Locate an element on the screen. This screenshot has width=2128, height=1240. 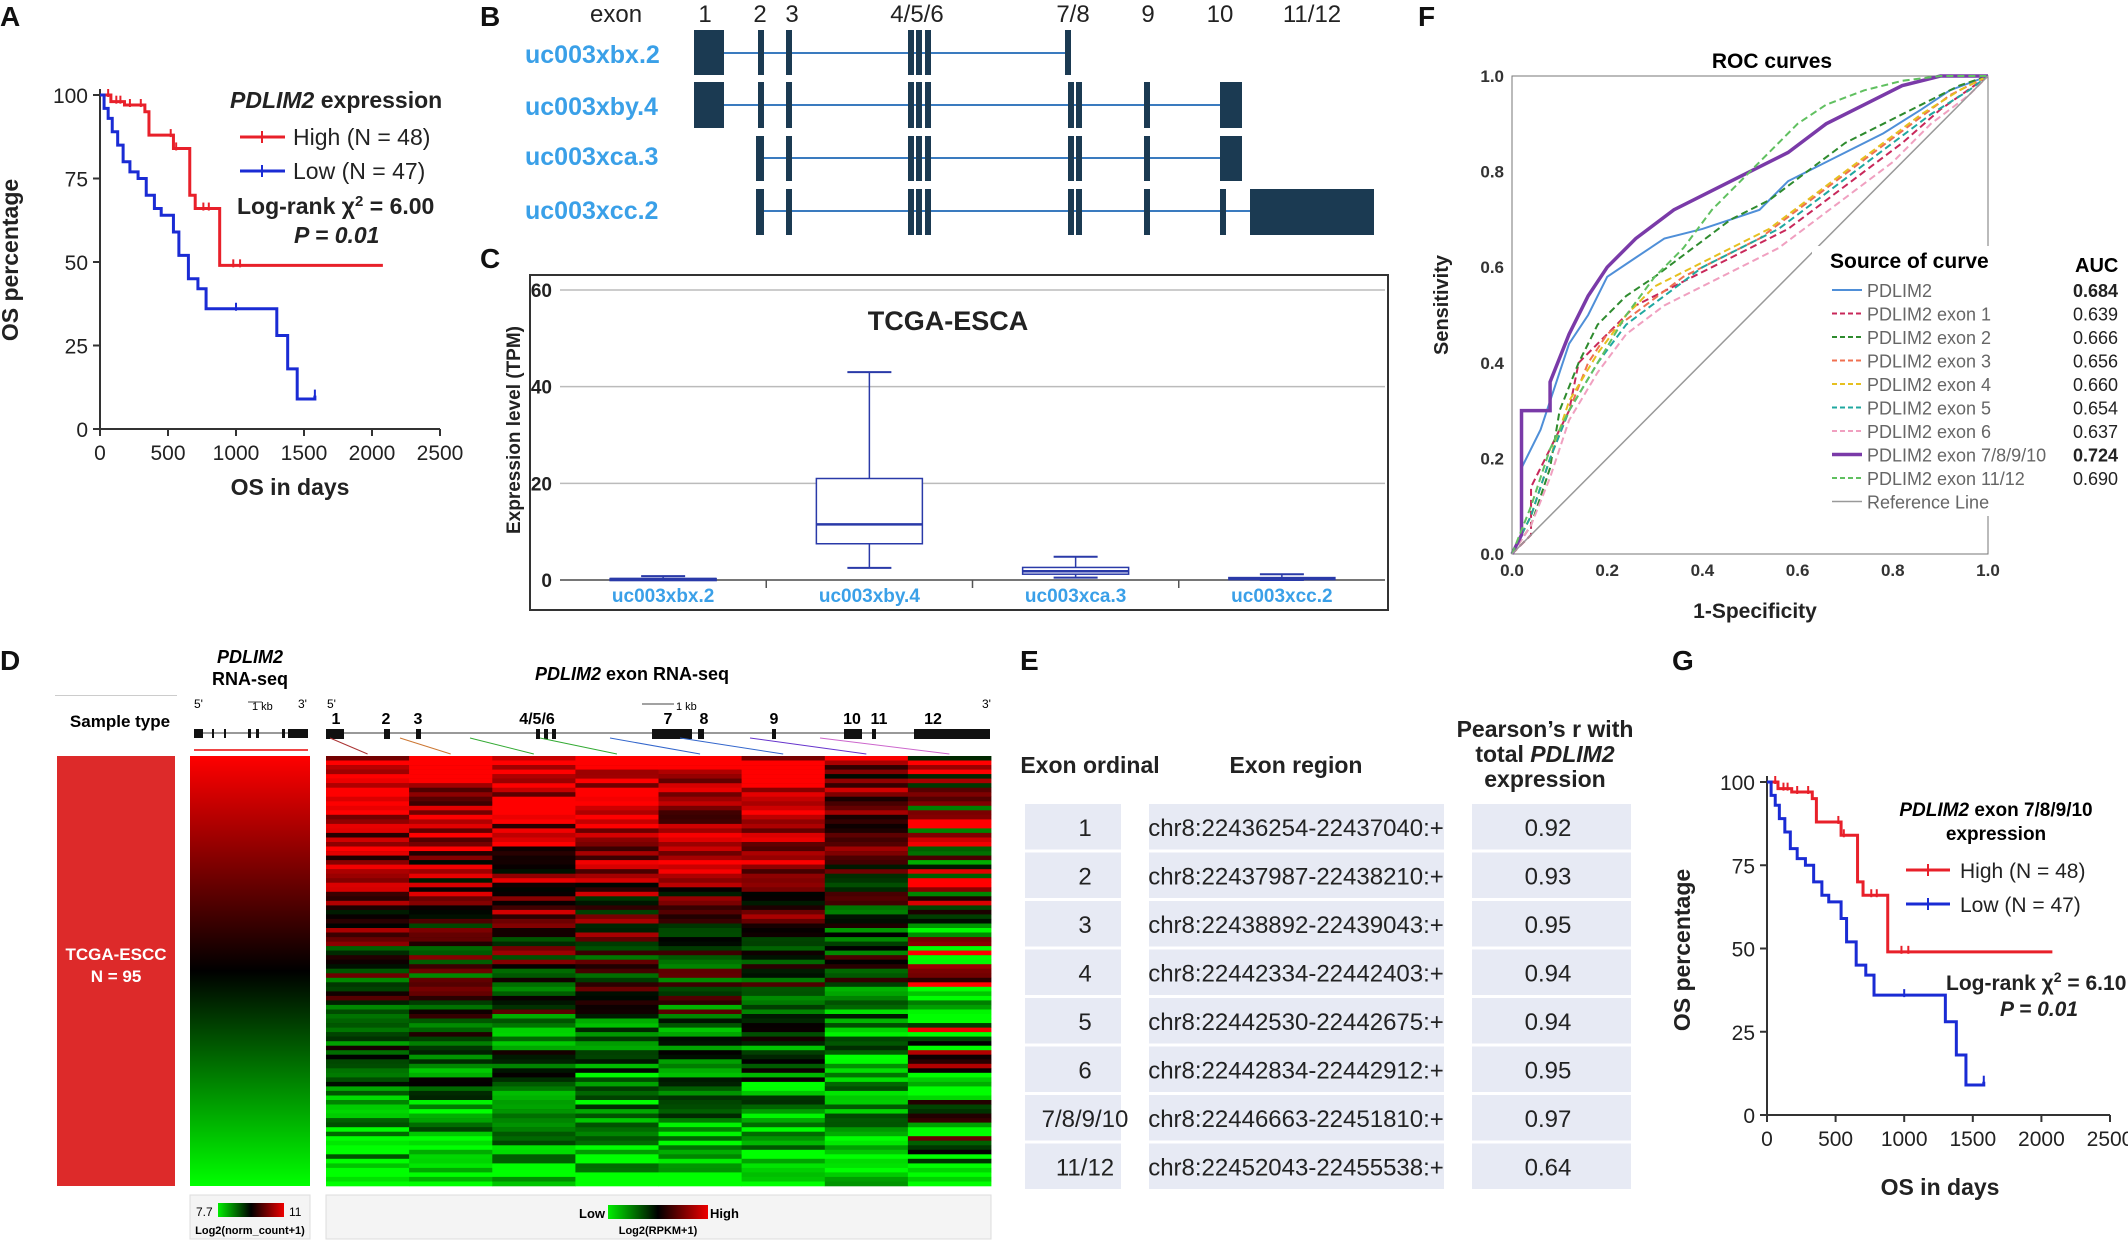
y-tick-label: 0.8 is located at coordinates (1492, 172).